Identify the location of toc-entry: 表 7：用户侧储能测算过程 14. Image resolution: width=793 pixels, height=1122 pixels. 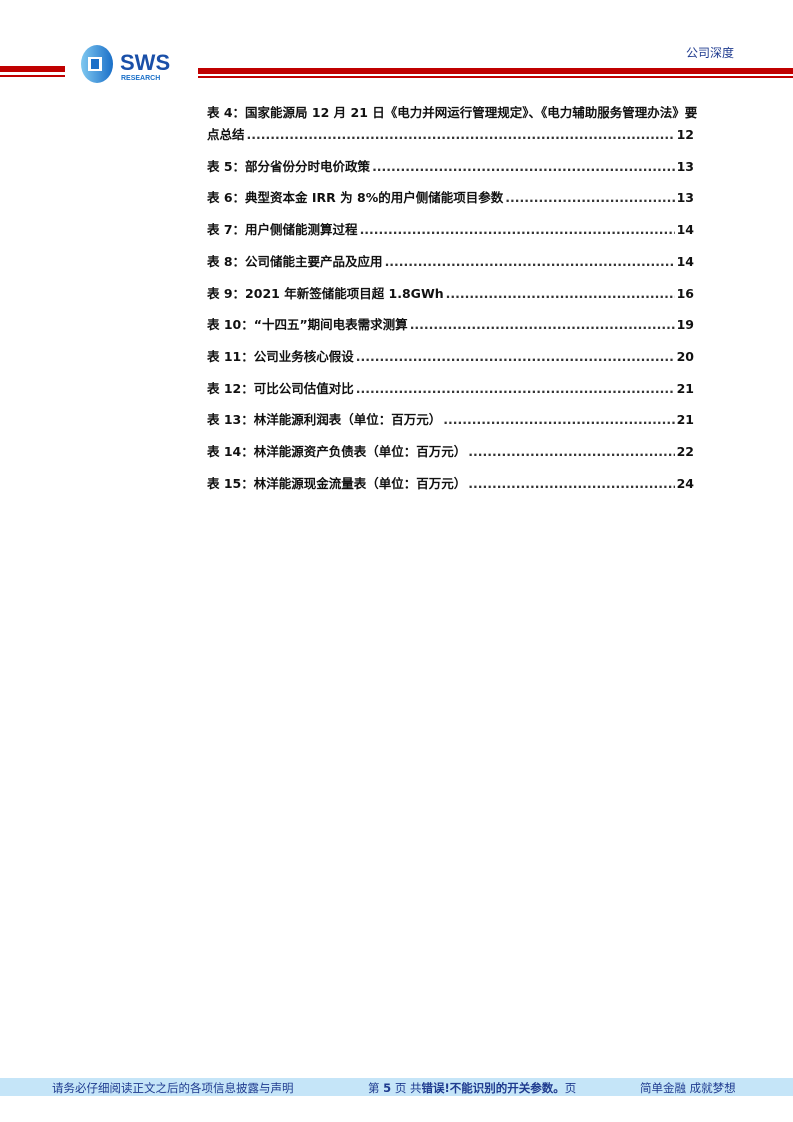
(450, 228).